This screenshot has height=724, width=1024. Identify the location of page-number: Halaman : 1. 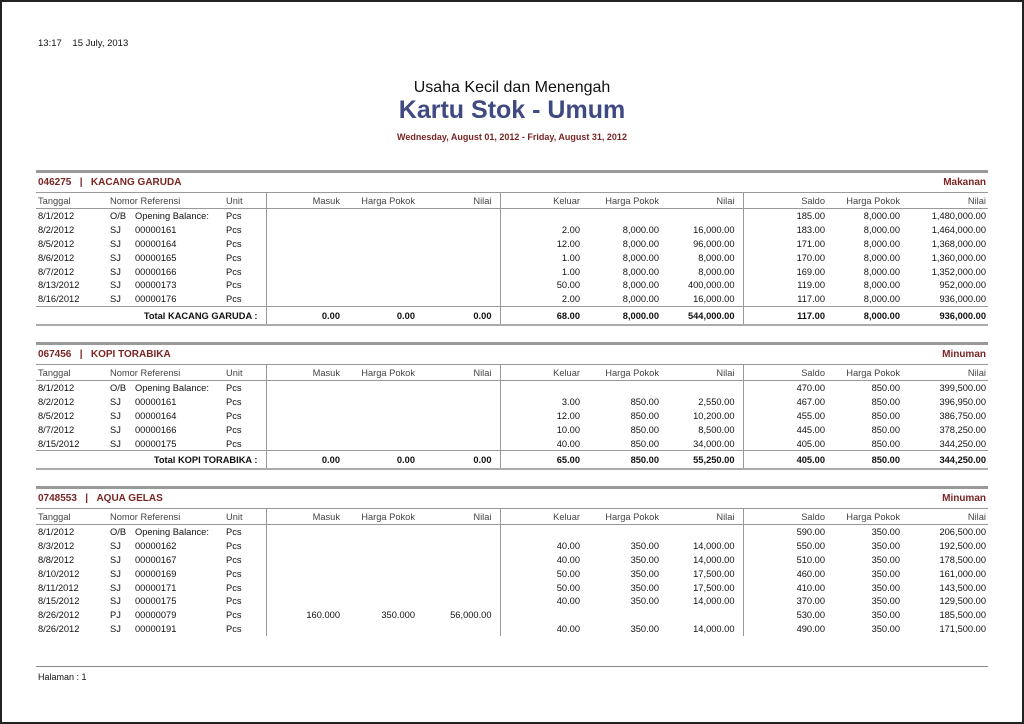
(62, 677).